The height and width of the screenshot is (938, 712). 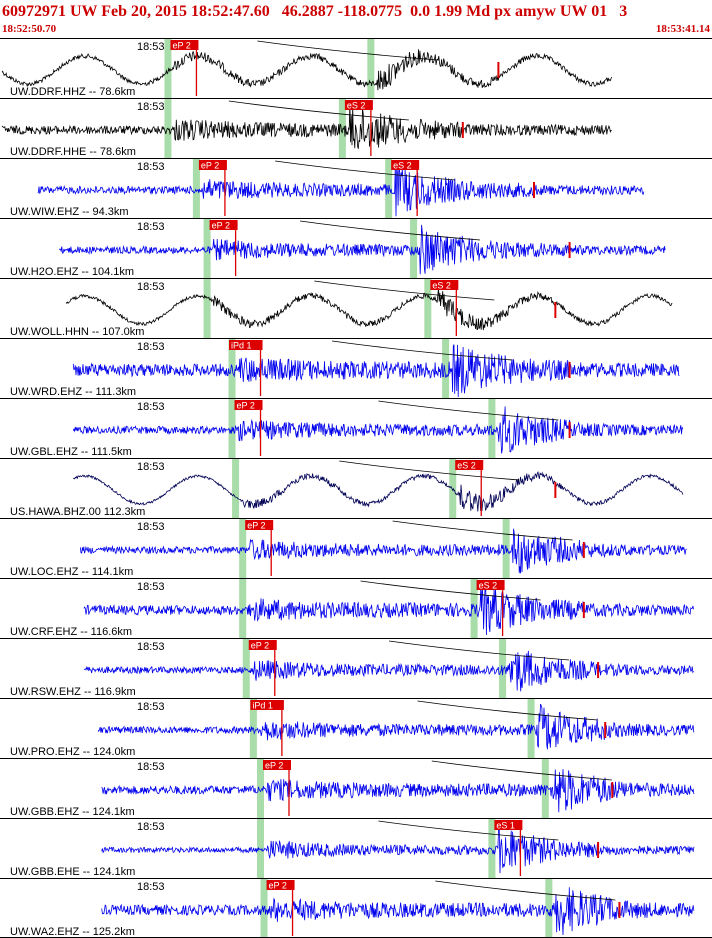 What do you see at coordinates (241, 346) in the screenshot?
I see `pick-label: iPd 1` at bounding box center [241, 346].